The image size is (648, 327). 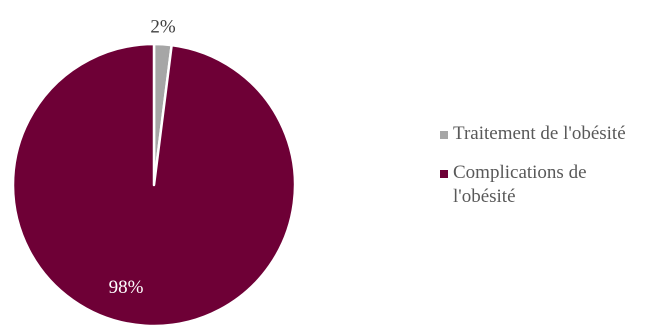 I want to click on pie-data-labels: 2% 98%, so click(x=142, y=157).